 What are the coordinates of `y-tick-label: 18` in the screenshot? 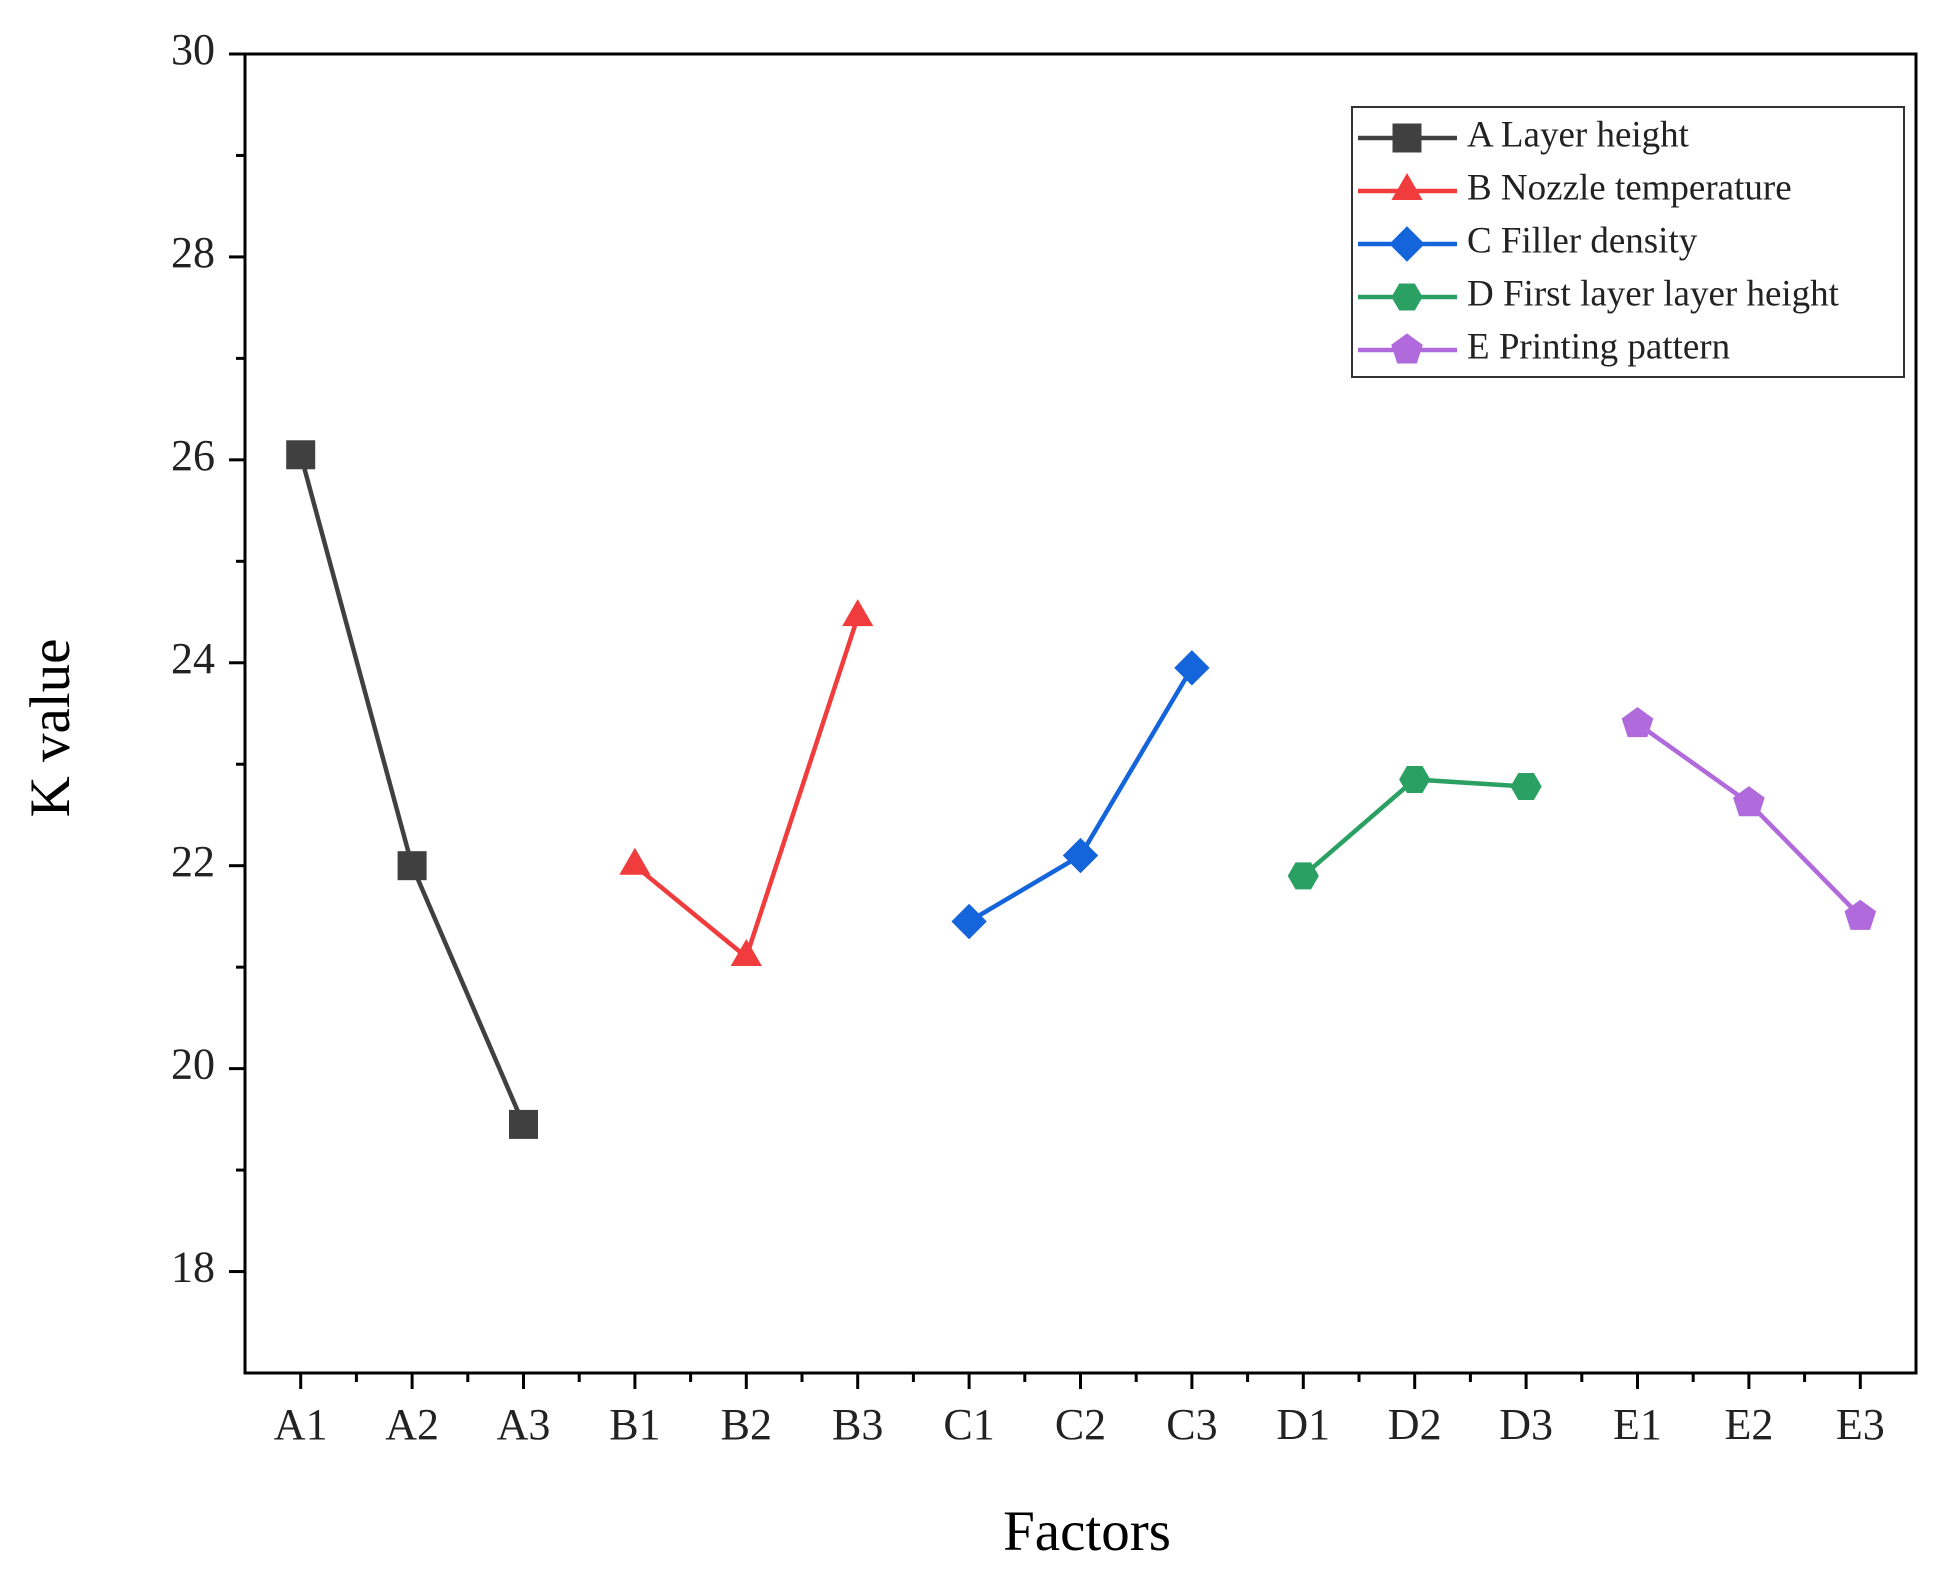 It's located at (193, 1267).